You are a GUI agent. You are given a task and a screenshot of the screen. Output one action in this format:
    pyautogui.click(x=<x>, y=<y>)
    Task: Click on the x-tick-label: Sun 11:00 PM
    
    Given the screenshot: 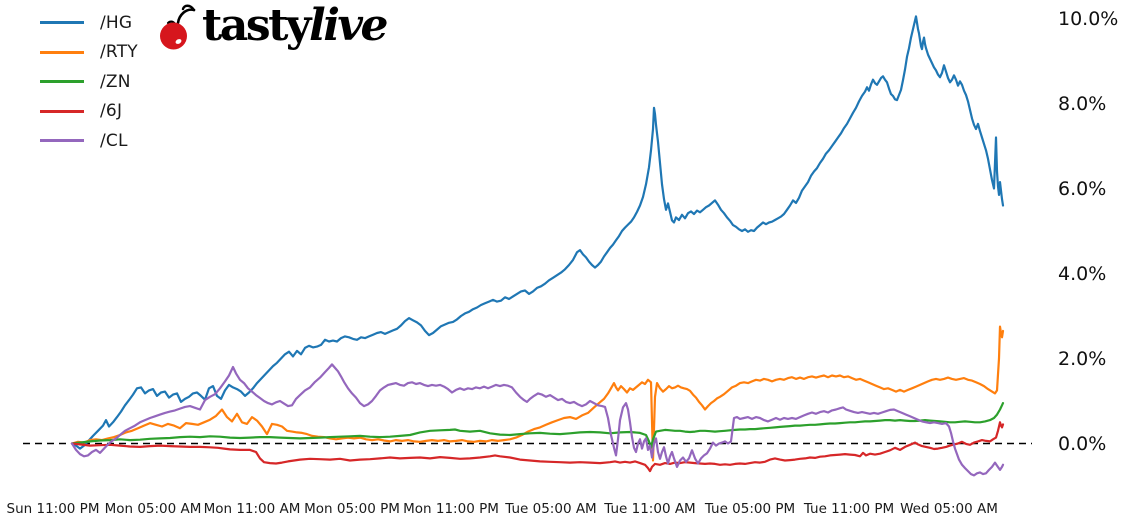 What is the action you would take?
    pyautogui.click(x=53, y=509)
    